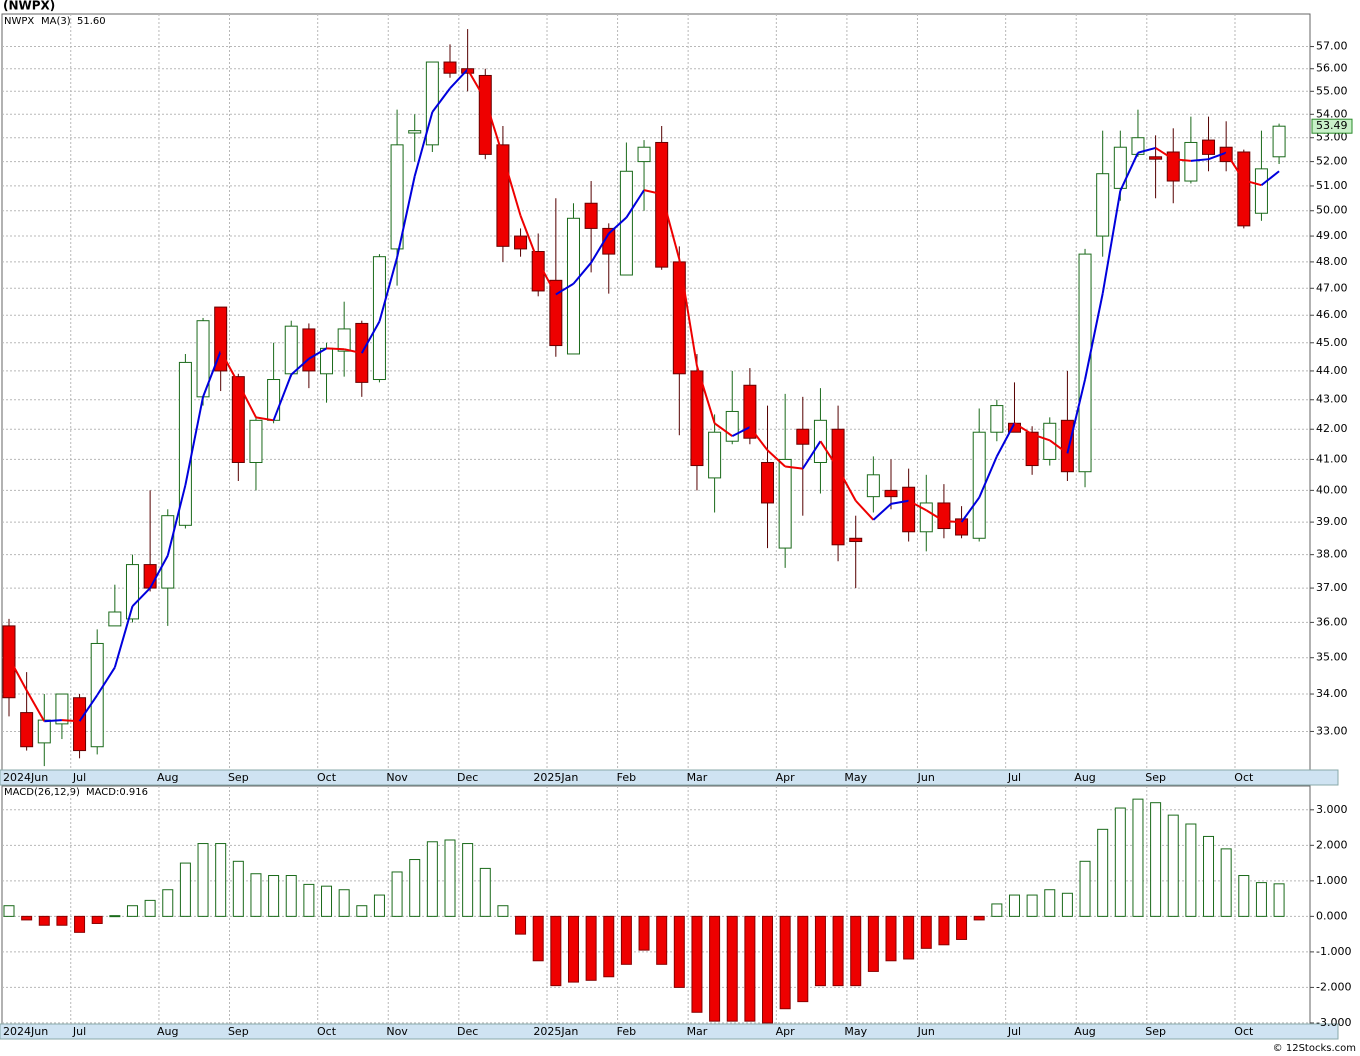 Image resolution: width=1360 pixels, height=1056 pixels. Describe the element at coordinates (786, 777) in the screenshot. I see `x-tick-label: Apr` at that location.